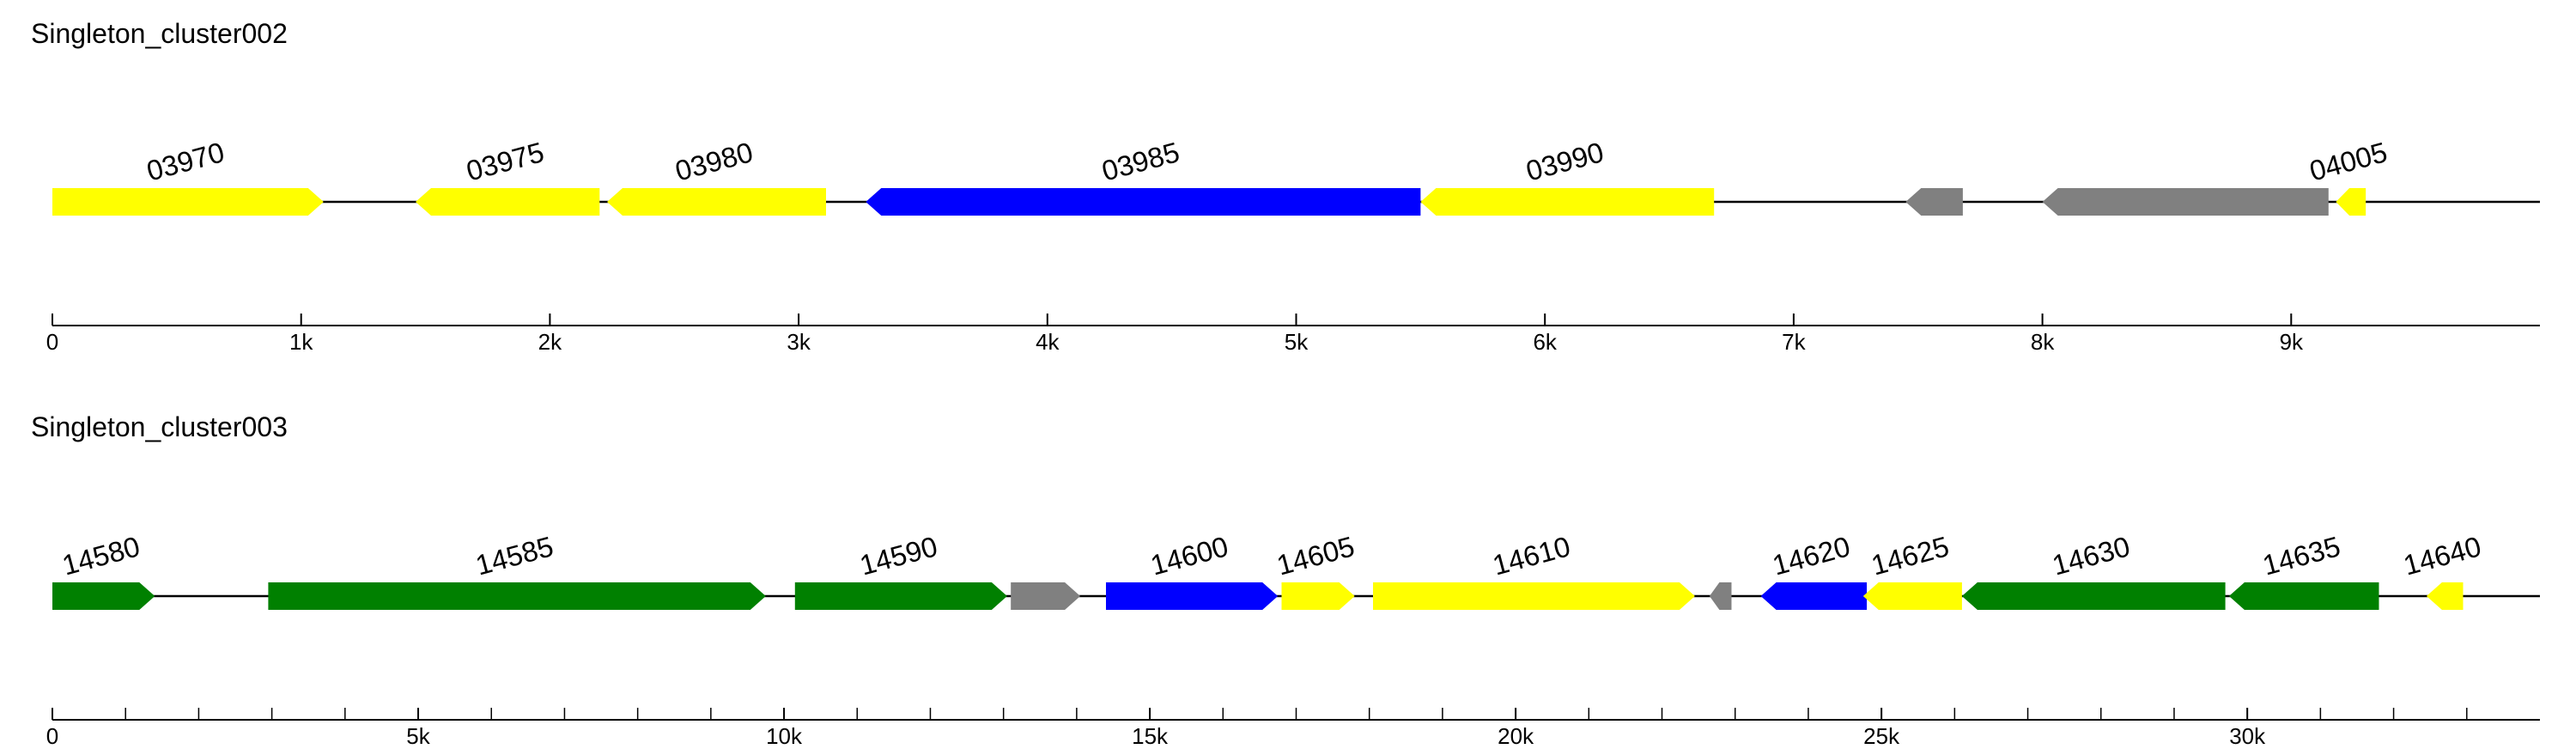  Describe the element at coordinates (1811, 555) in the screenshot. I see `gene-label: 14620` at that location.